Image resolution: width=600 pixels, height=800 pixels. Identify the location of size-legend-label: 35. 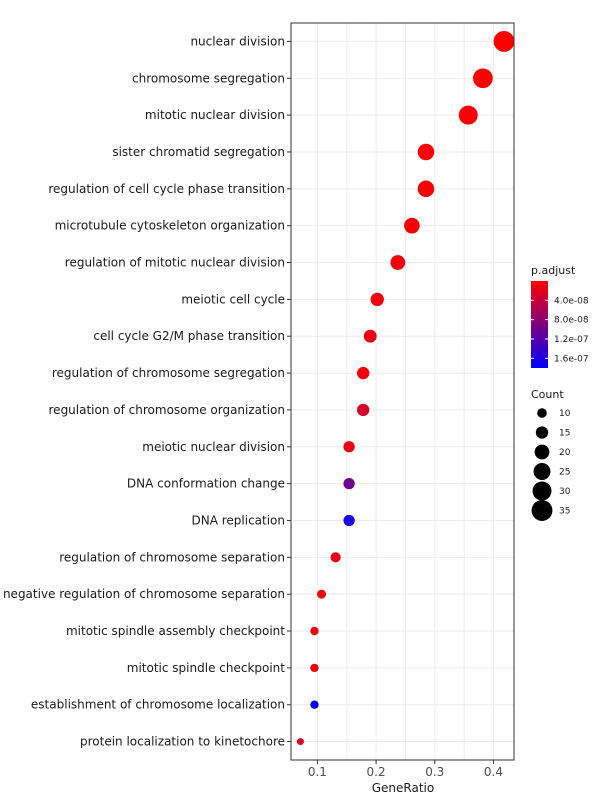
(564, 512).